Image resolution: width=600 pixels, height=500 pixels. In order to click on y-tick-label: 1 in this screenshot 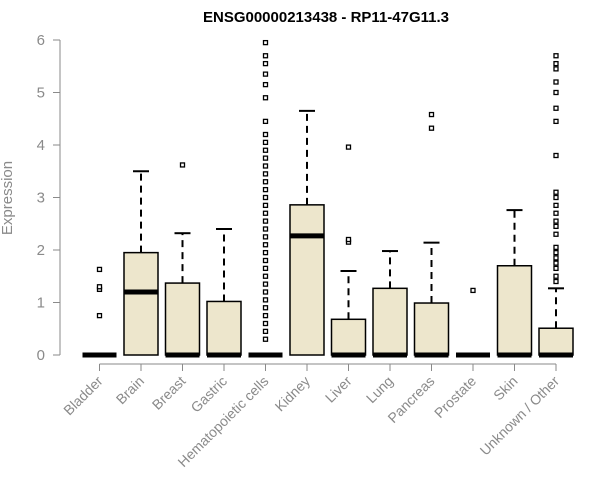, I will do `click(41, 303)`.